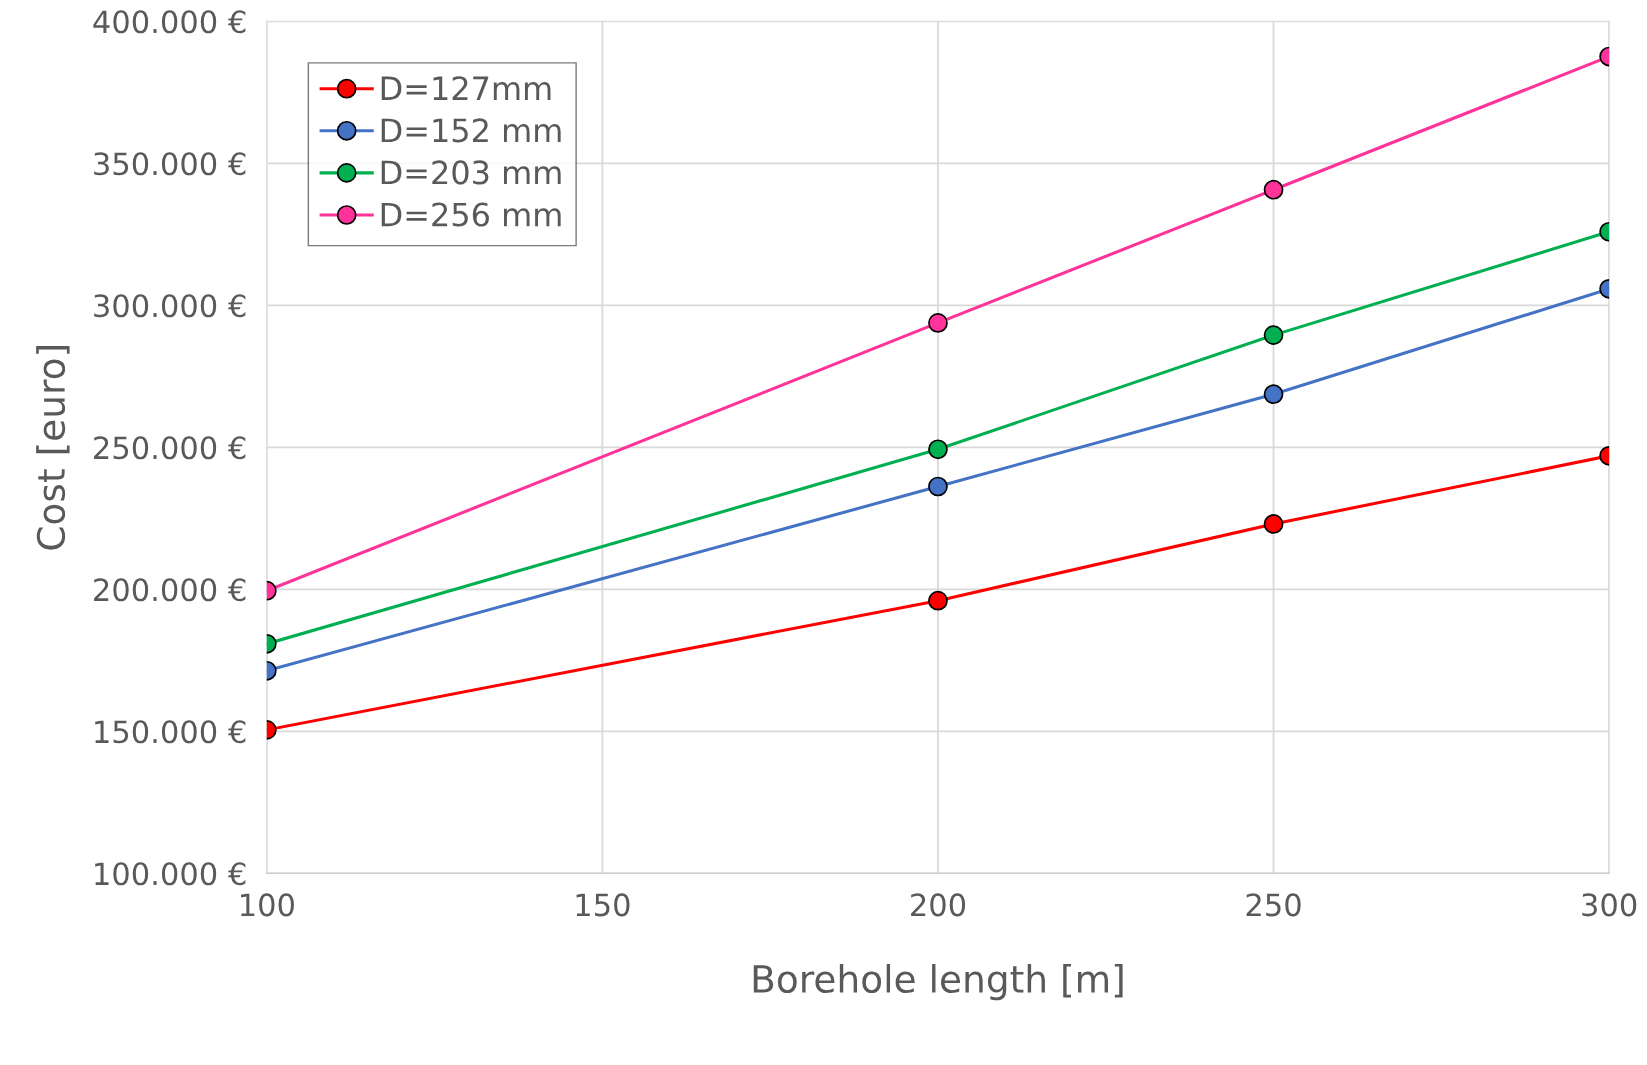 The height and width of the screenshot is (1065, 1647). Describe the element at coordinates (267, 905) in the screenshot. I see `x-tick-label: 100` at that location.